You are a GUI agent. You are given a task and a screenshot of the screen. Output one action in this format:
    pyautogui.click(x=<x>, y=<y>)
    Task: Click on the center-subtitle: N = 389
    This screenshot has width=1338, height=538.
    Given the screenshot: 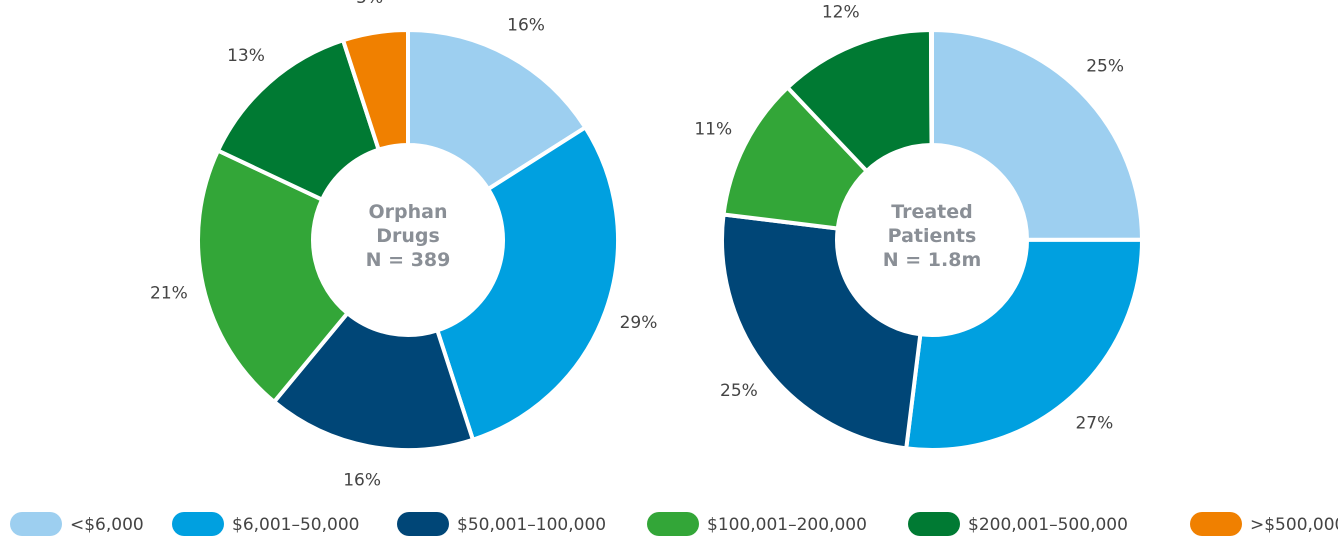 What is the action you would take?
    pyautogui.click(x=408, y=260)
    